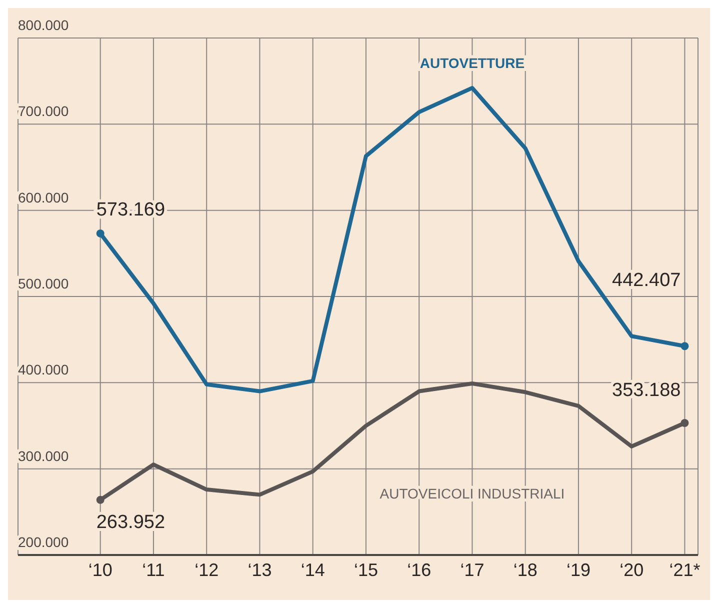  What do you see at coordinates (578, 570) in the screenshot?
I see `x-tick-label: ‘19` at bounding box center [578, 570].